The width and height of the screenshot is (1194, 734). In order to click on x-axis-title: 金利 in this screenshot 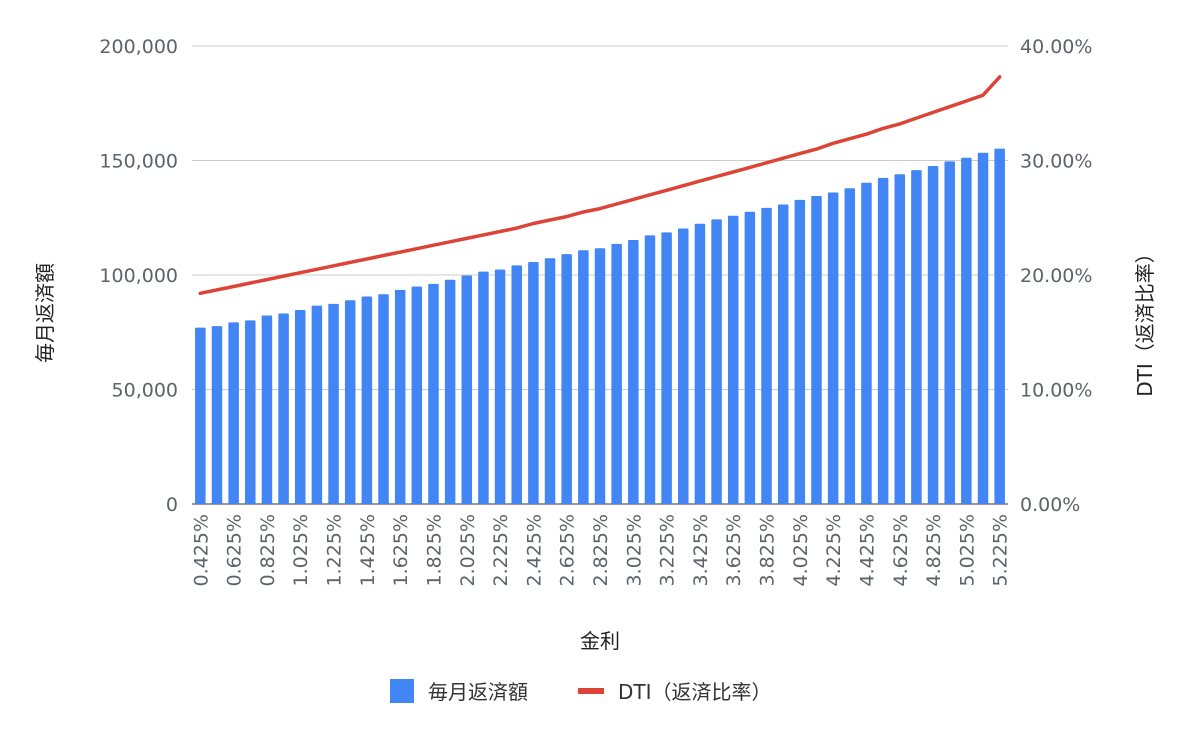, I will do `click(600, 641)`.